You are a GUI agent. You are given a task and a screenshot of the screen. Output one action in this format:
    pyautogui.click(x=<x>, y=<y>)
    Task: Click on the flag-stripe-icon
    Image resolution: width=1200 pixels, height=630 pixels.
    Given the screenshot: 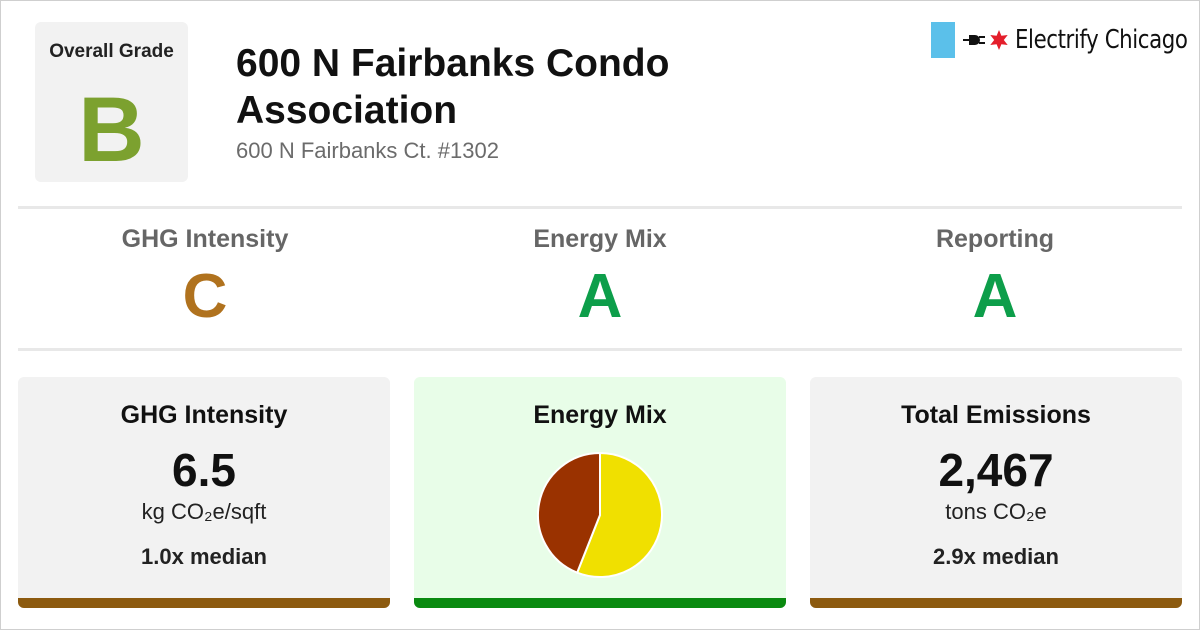 What is the action you would take?
    pyautogui.click(x=943, y=40)
    